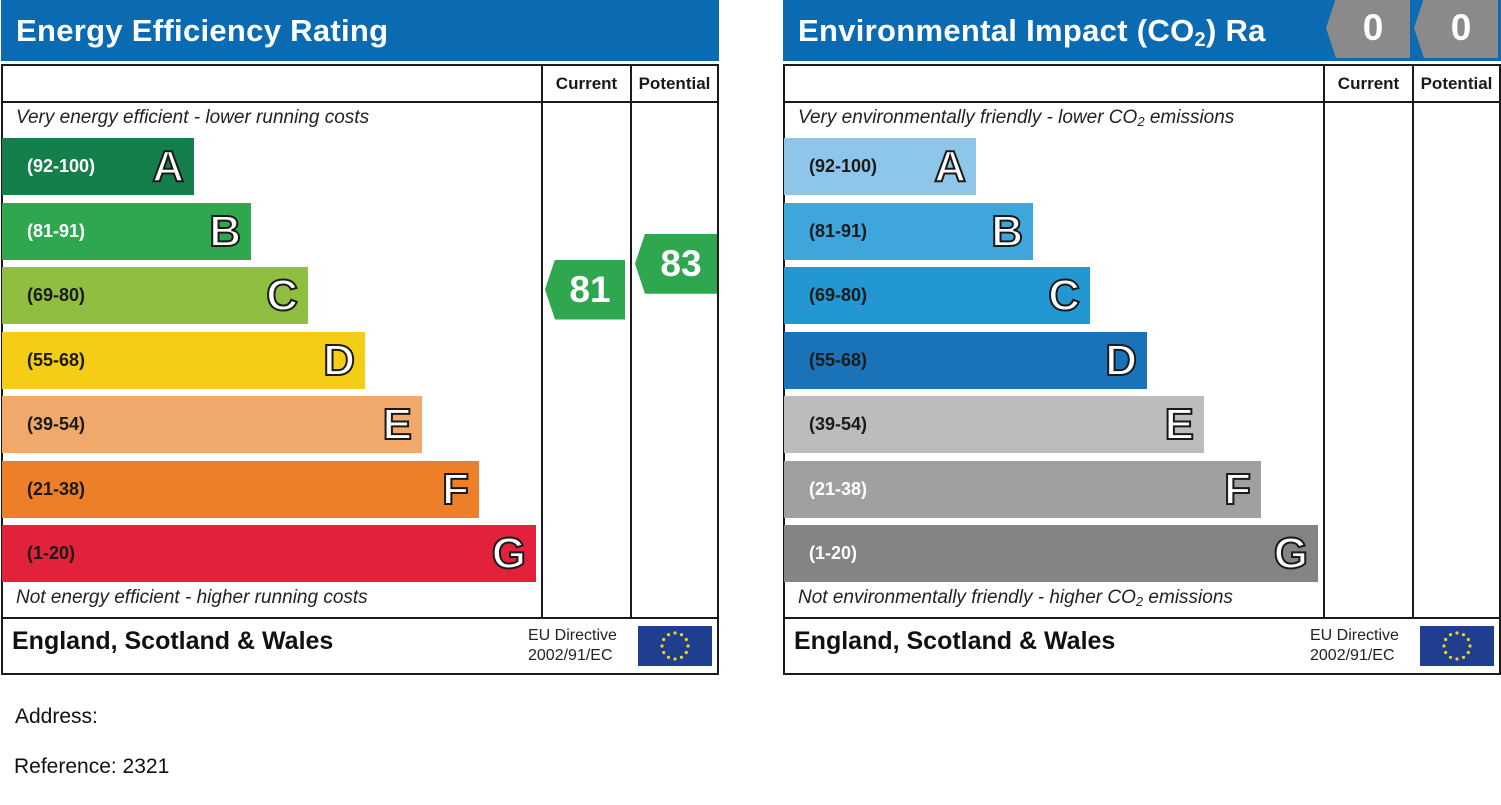 The width and height of the screenshot is (1501, 805). Describe the element at coordinates (843, 166) in the screenshot. I see `band-range: (92-100)` at that location.